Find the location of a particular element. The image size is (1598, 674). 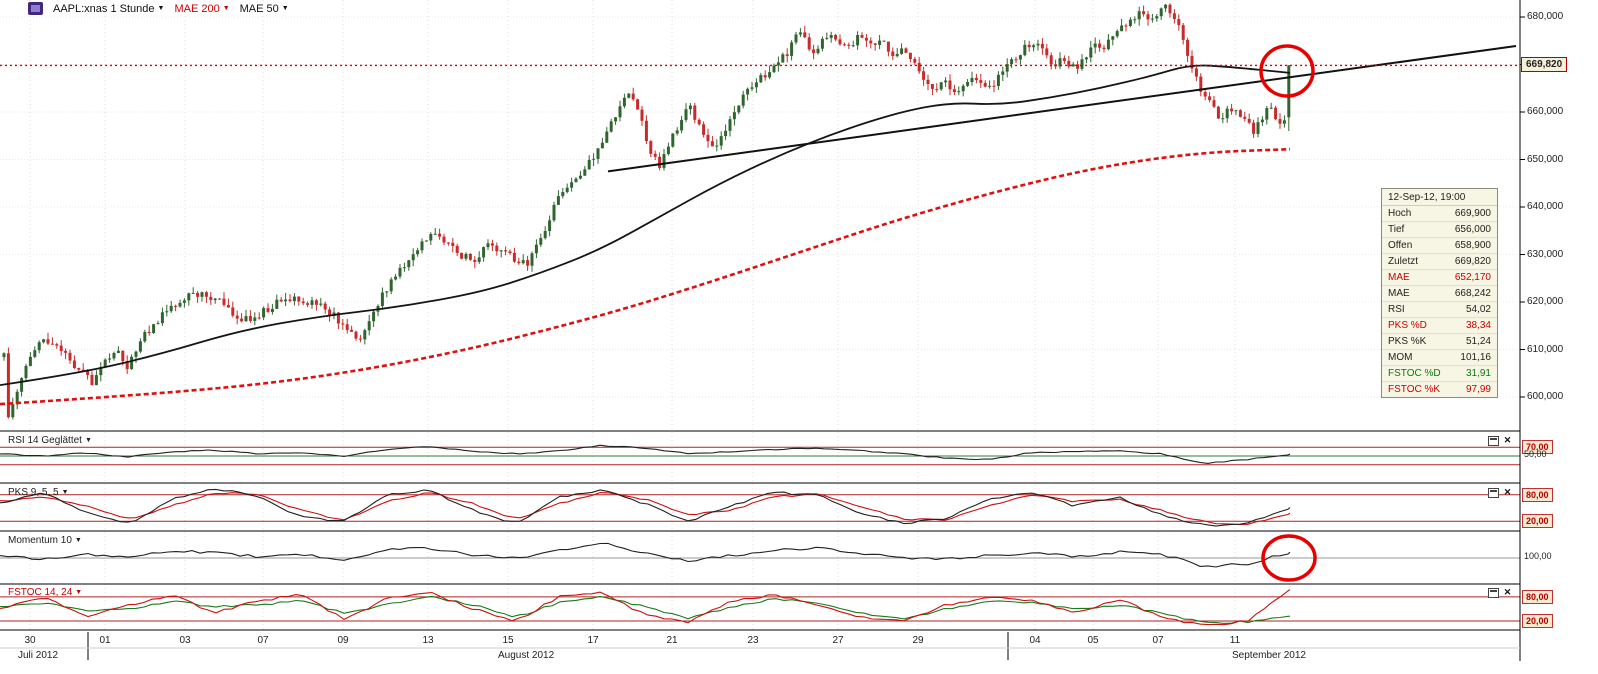

fstoc_d-line is located at coordinates (645, 609).